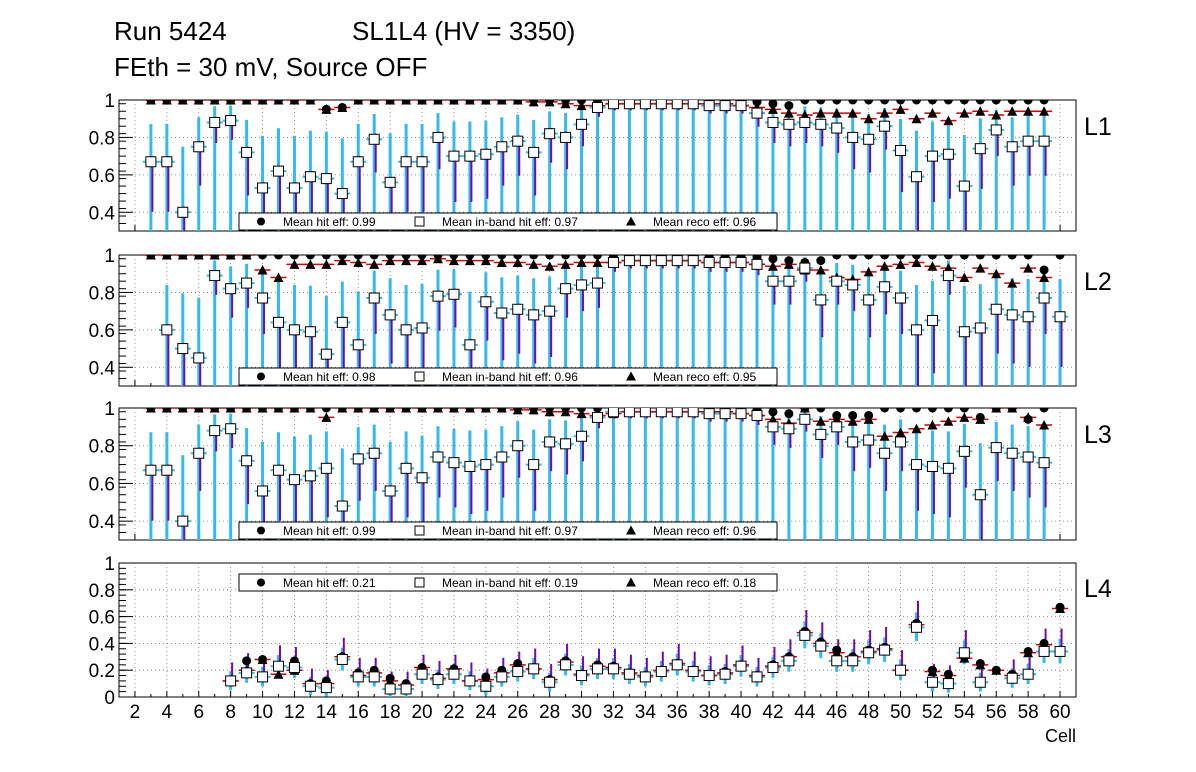  I want to click on x-tick-label: 12, so click(294, 712).